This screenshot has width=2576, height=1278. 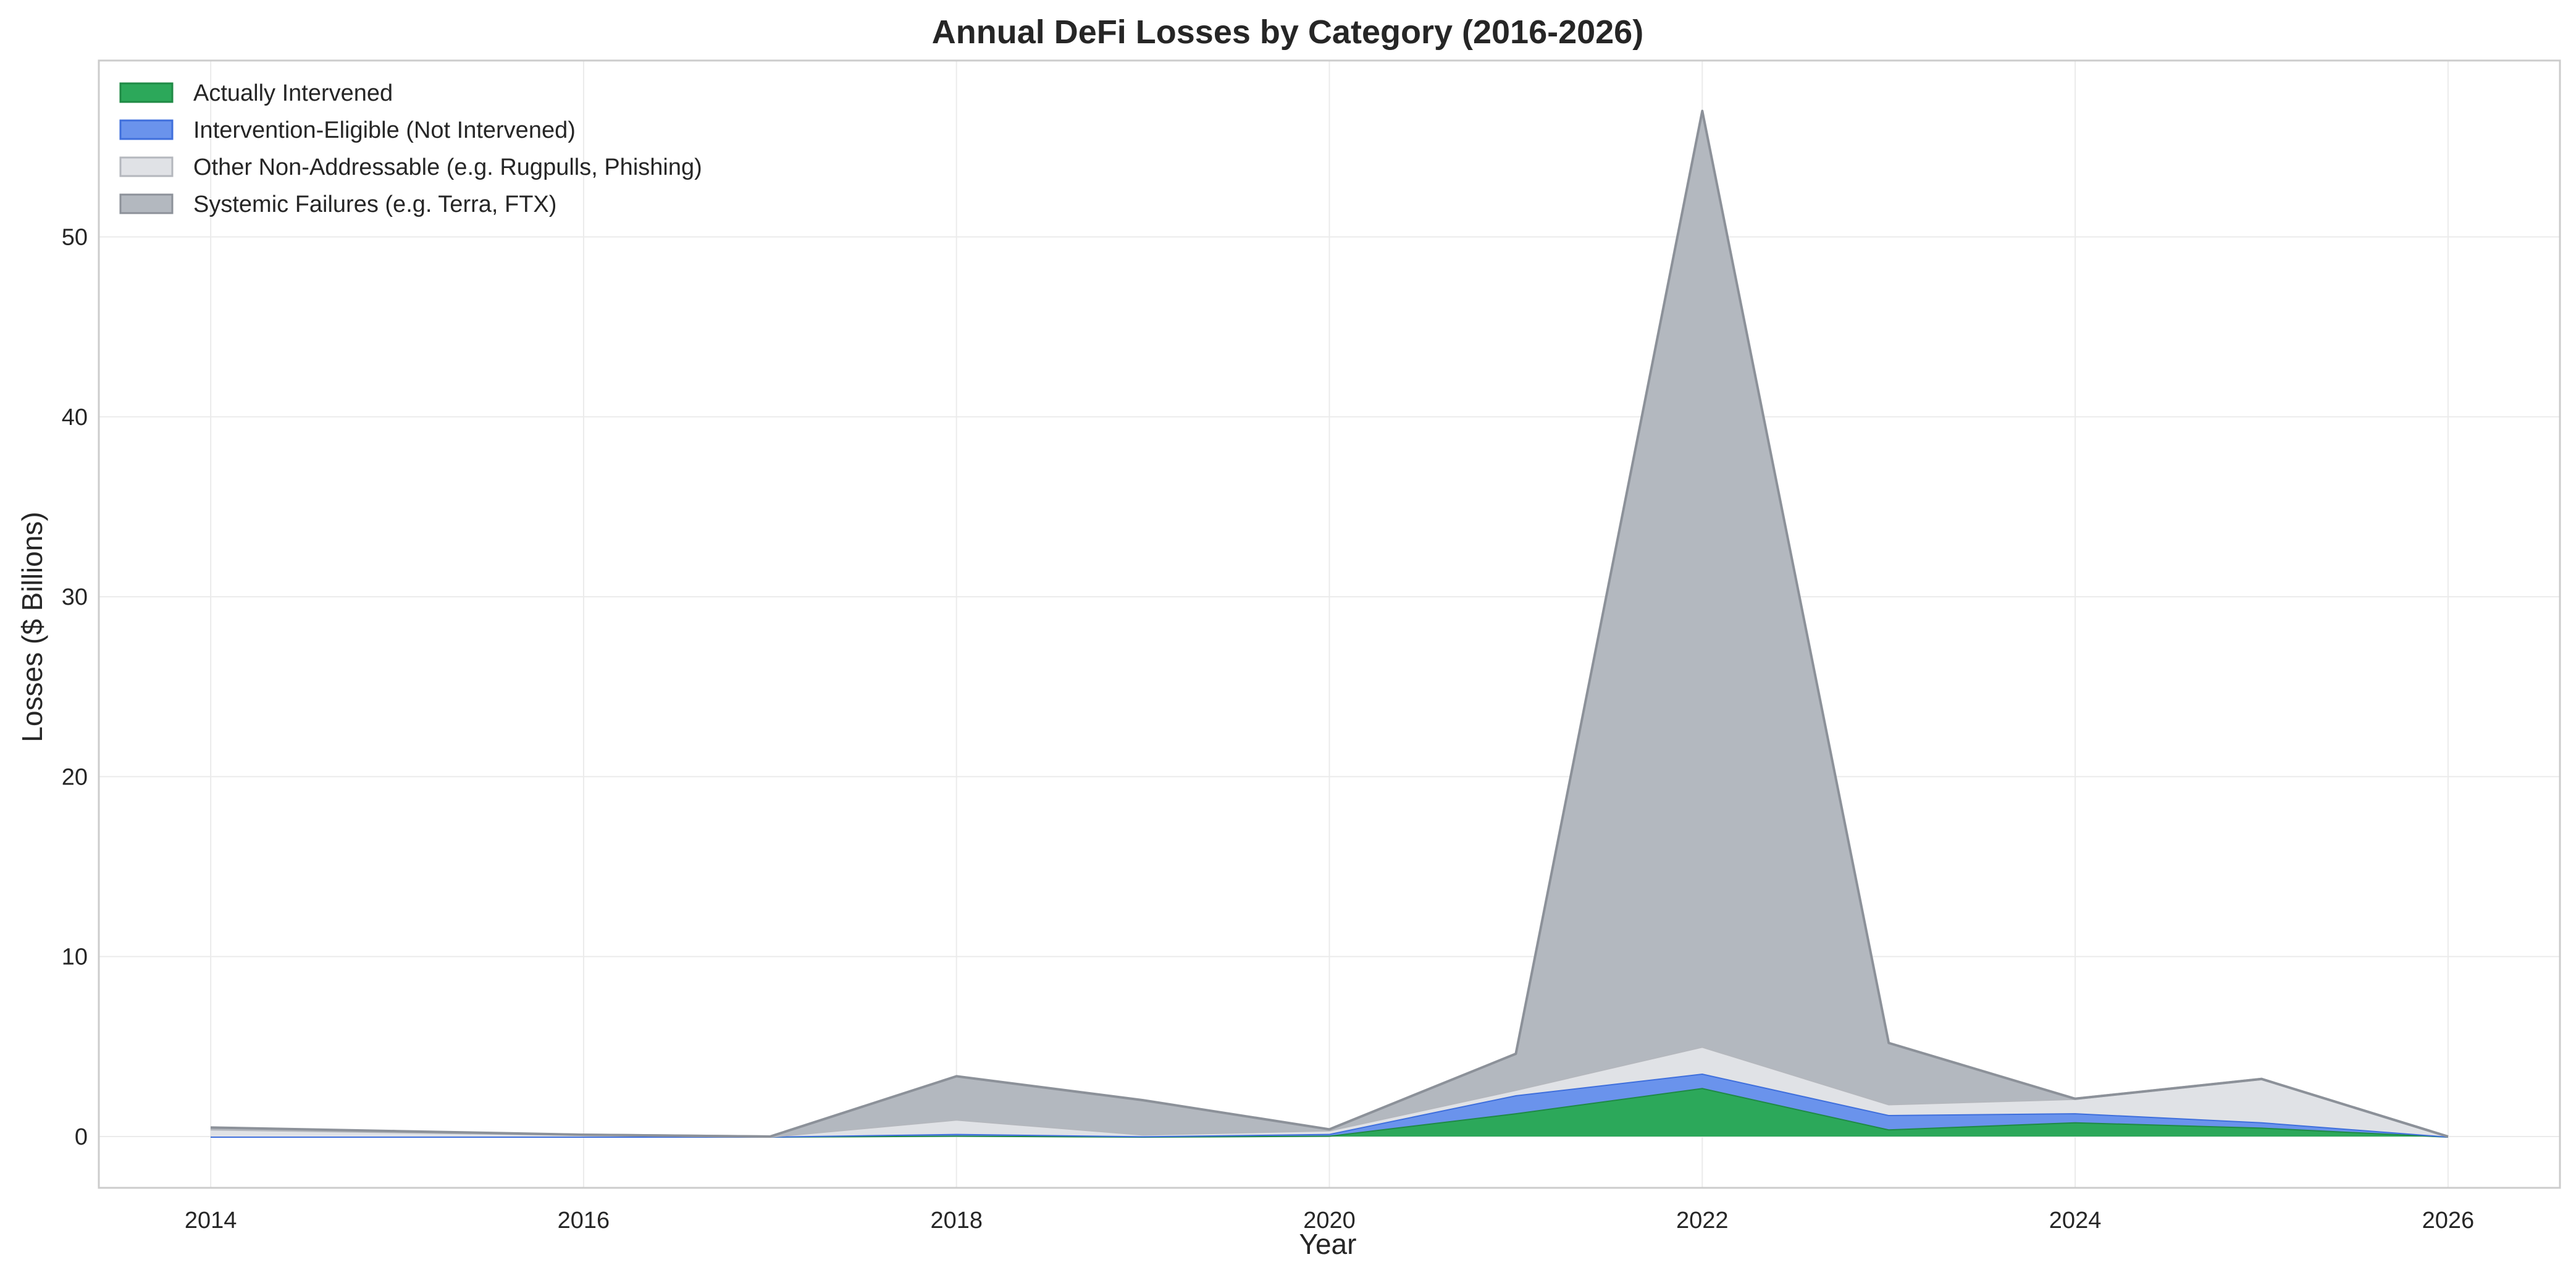 I want to click on legend-label: Intervention-Eligible (Not Intervened), so click(x=384, y=130).